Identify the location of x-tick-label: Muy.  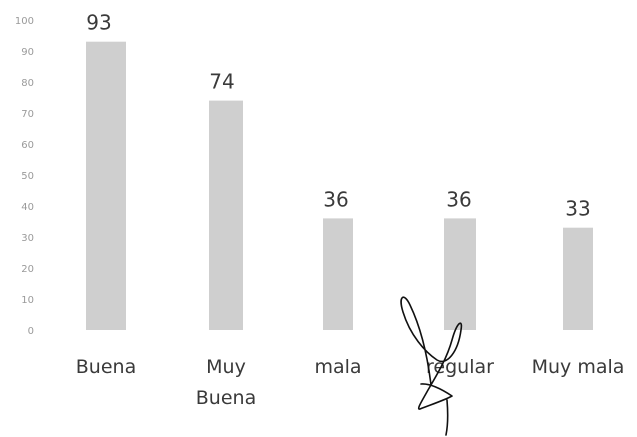
(226, 367).